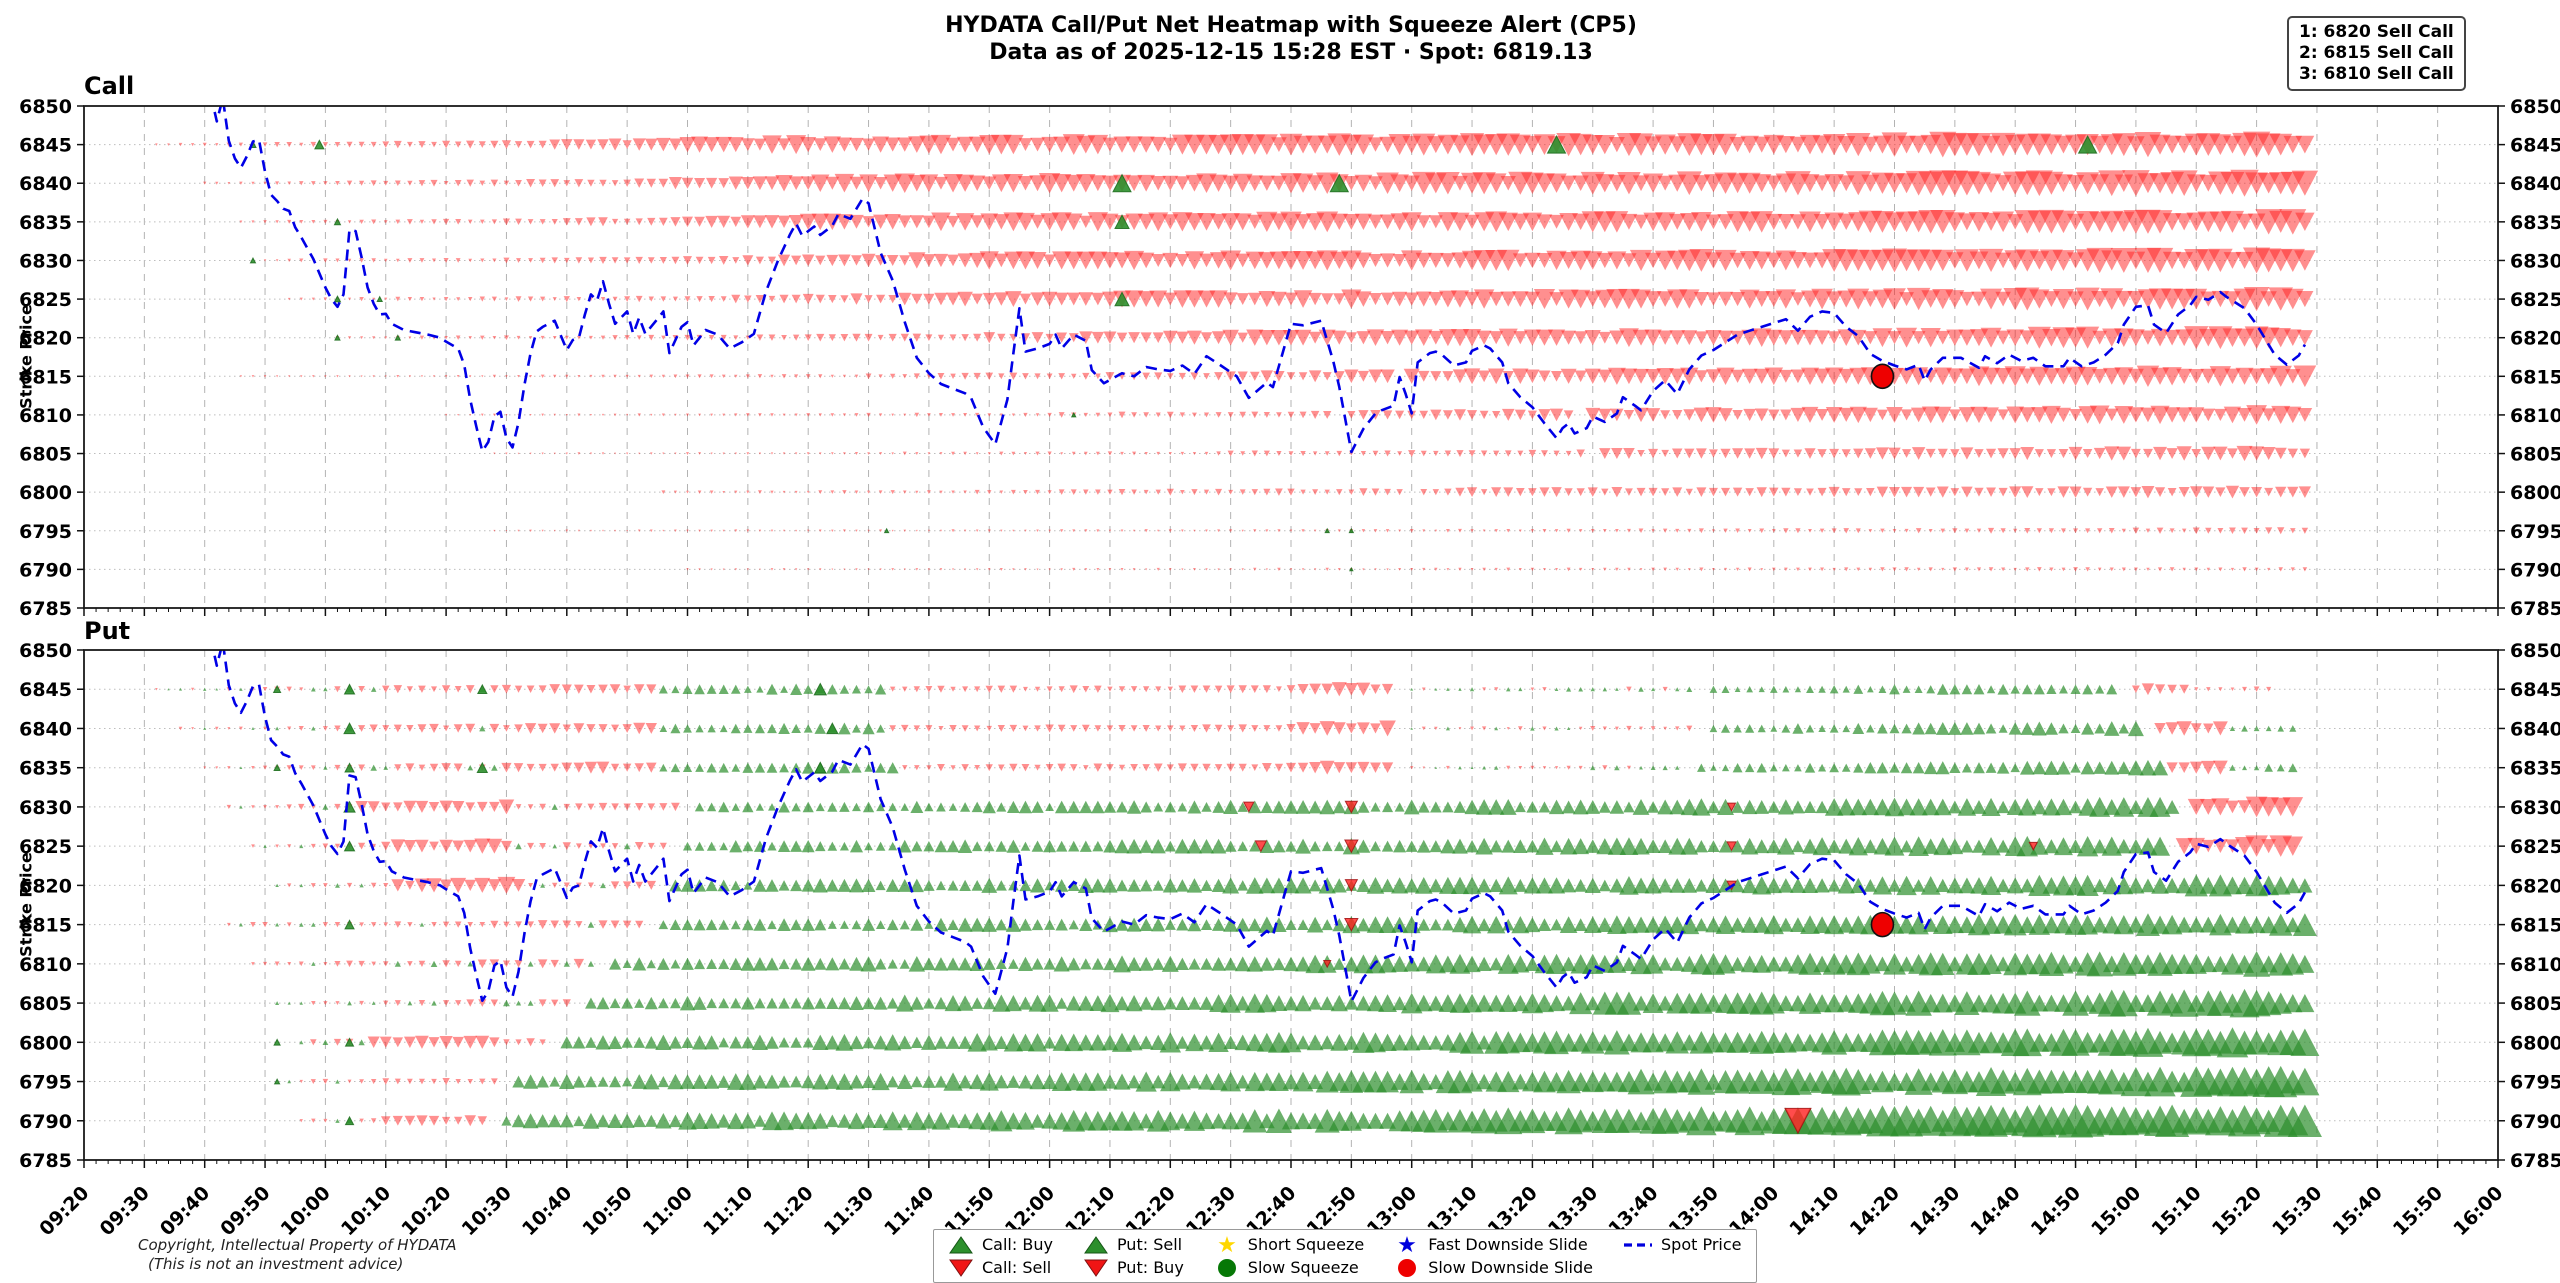 This screenshot has width=2560, height=1283. What do you see at coordinates (1510, 1267) in the screenshot?
I see `legend-item-label: Slow Downside Slide` at bounding box center [1510, 1267].